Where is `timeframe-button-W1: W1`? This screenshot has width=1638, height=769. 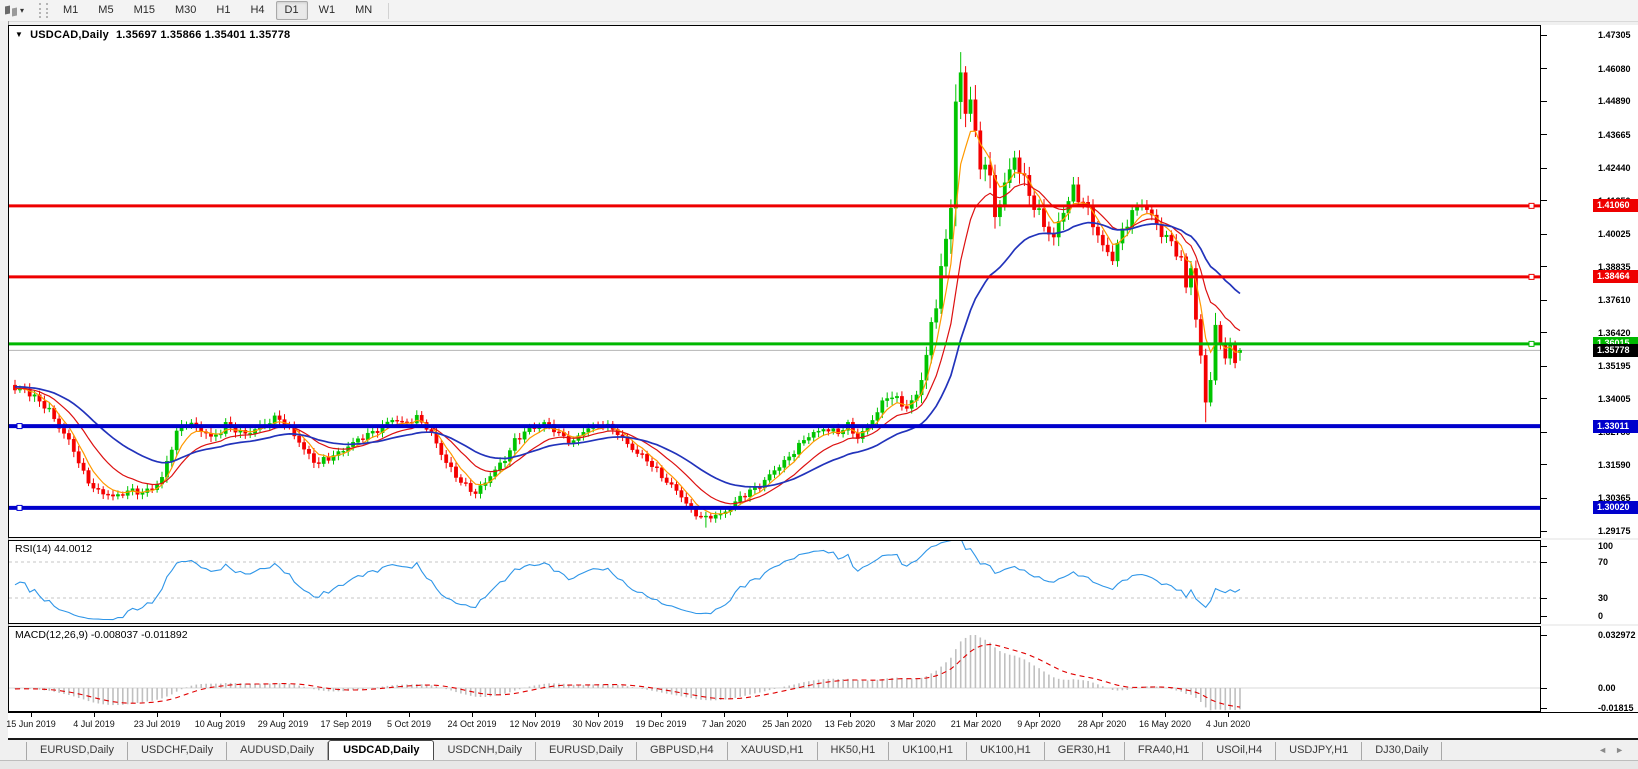
timeframe-button-W1: W1 is located at coordinates (327, 10).